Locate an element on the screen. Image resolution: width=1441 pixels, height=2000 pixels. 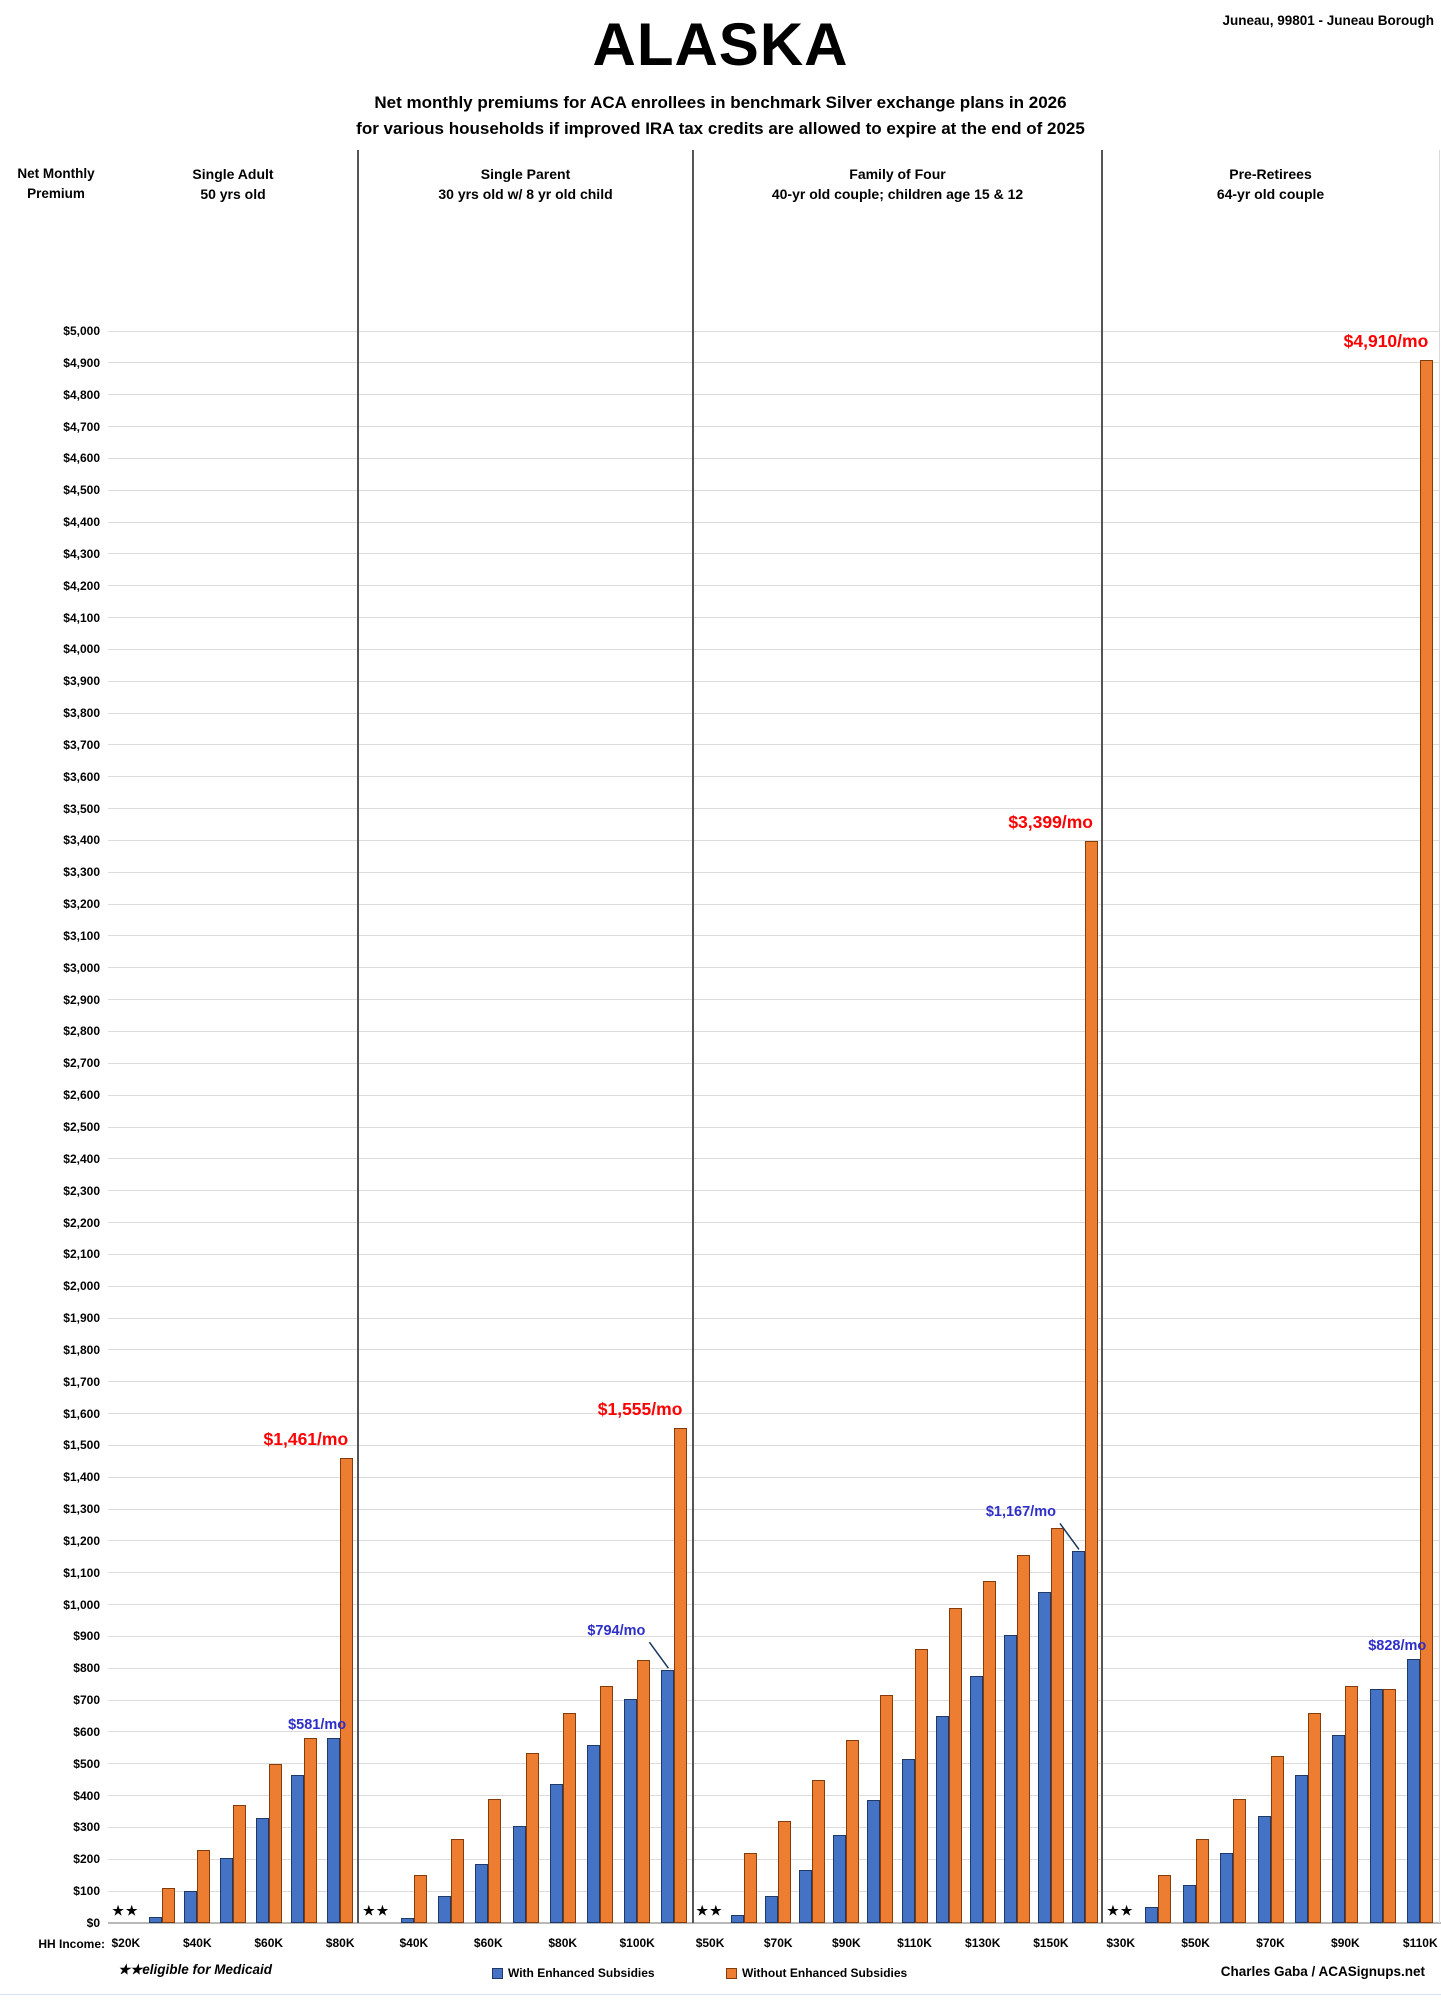
y-tick-label: $4,400 is located at coordinates (81, 522).